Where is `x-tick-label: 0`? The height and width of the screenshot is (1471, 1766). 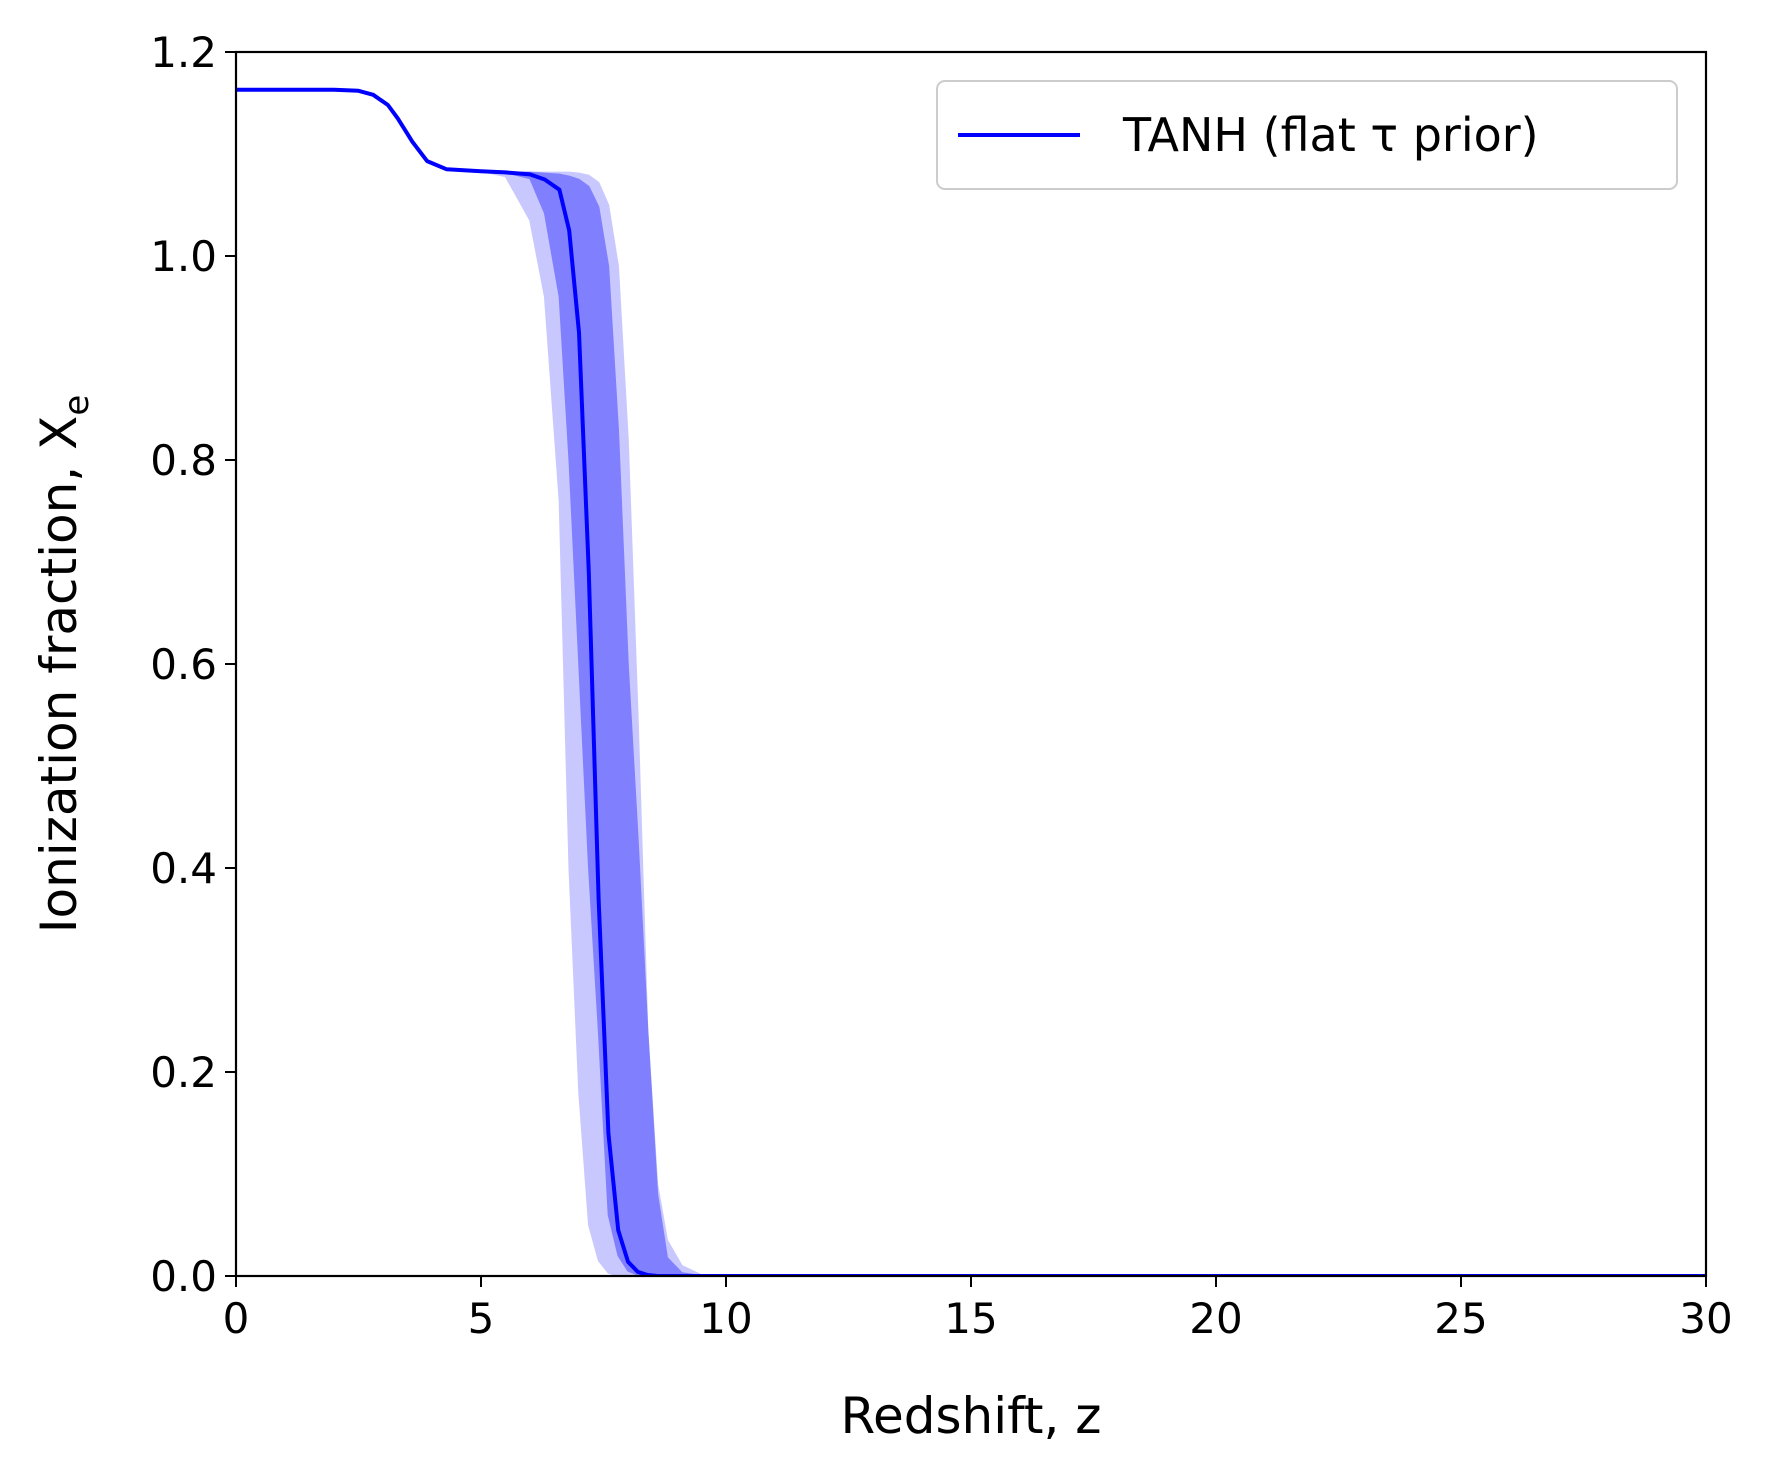
x-tick-label: 0 is located at coordinates (236, 1318).